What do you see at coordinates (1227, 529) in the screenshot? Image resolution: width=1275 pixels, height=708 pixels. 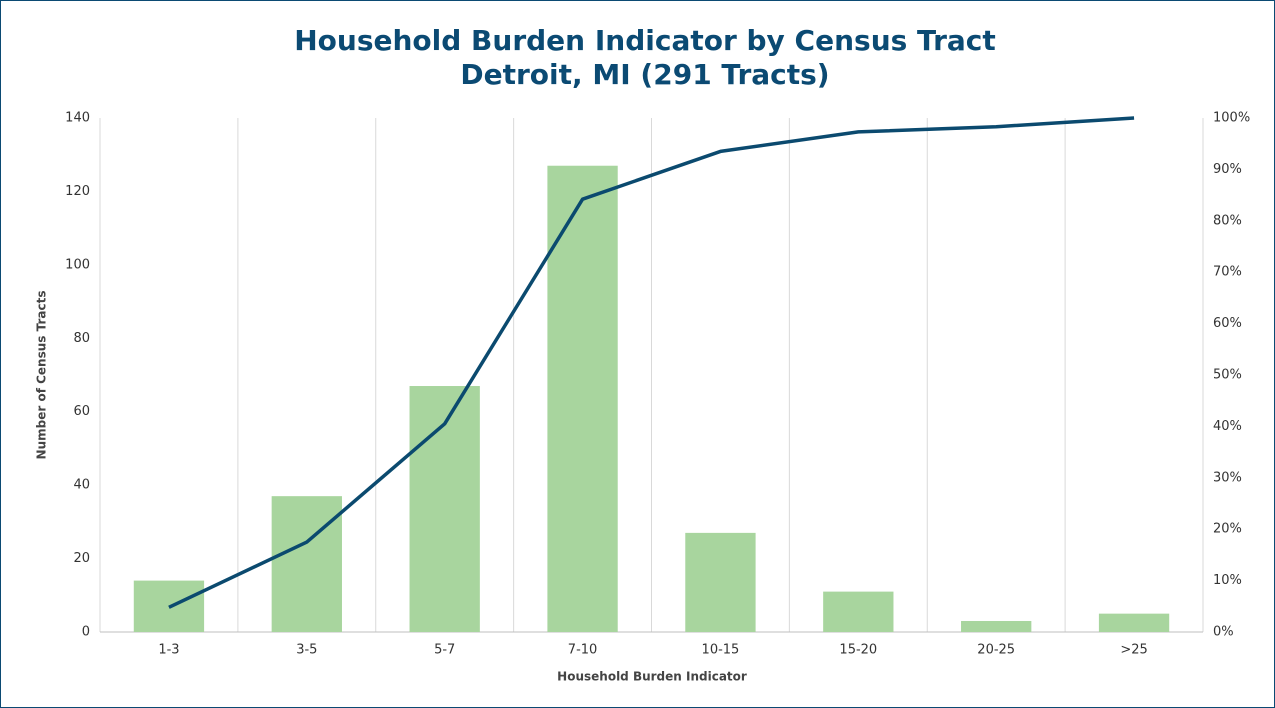 I see `y2-tick-label: 20%` at bounding box center [1227, 529].